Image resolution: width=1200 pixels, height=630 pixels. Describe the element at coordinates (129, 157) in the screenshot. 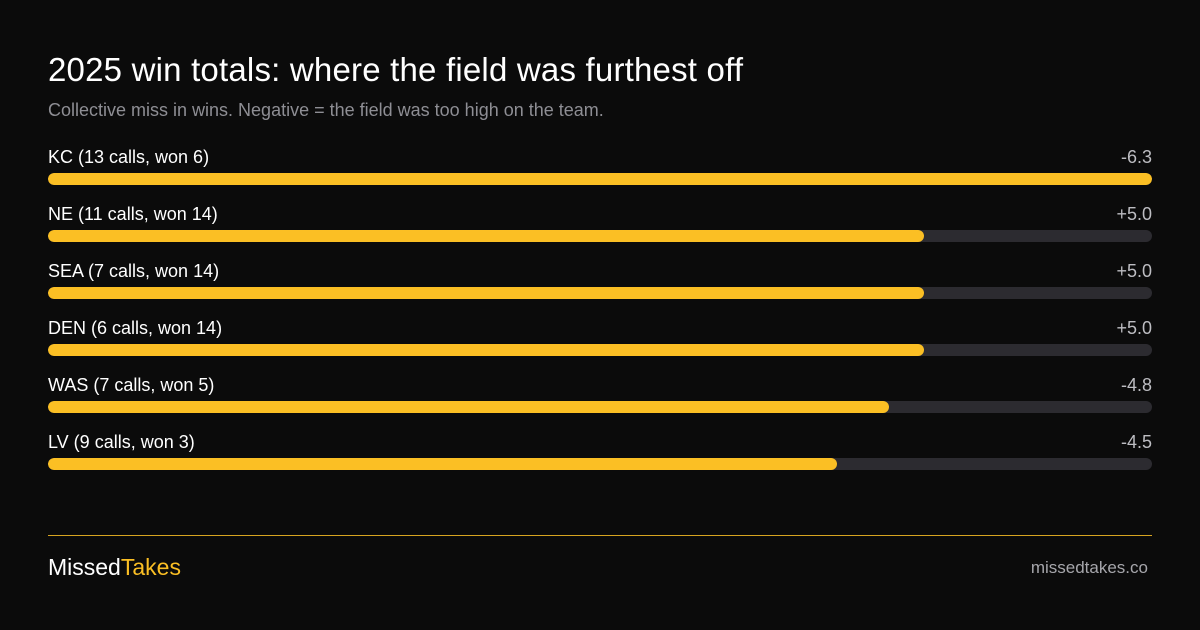

I see `bar-label: KC (13 calls, won 6)` at that location.